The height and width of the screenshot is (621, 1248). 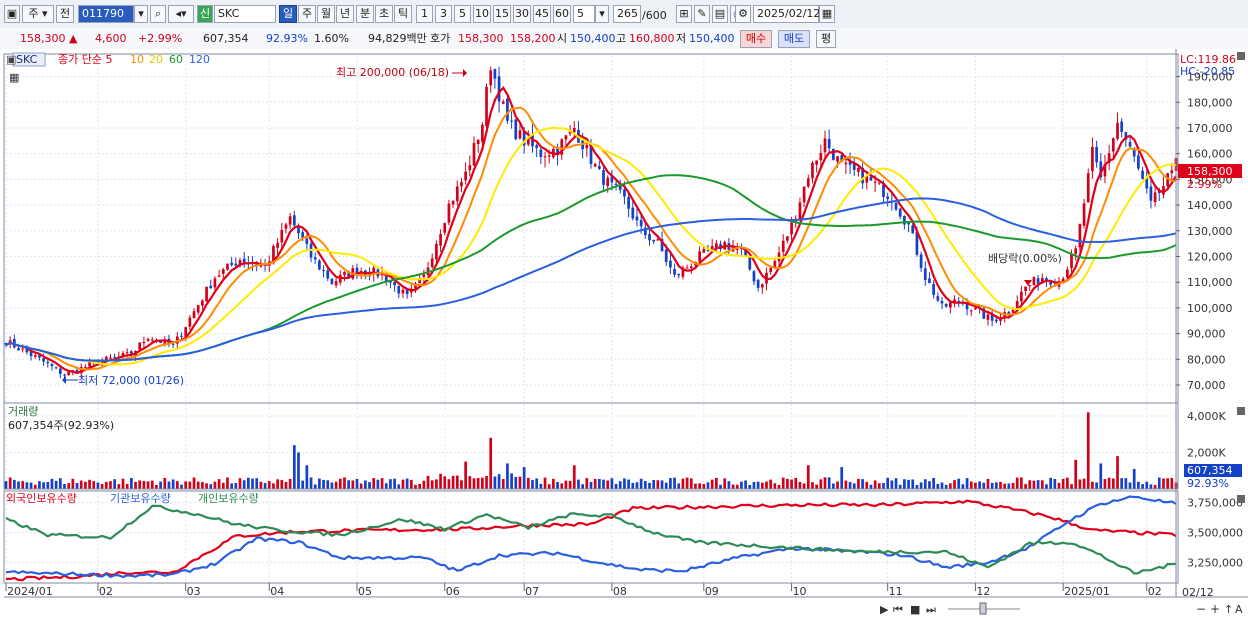 What do you see at coordinates (424, 14) in the screenshot?
I see `interval-1-button: 1` at bounding box center [424, 14].